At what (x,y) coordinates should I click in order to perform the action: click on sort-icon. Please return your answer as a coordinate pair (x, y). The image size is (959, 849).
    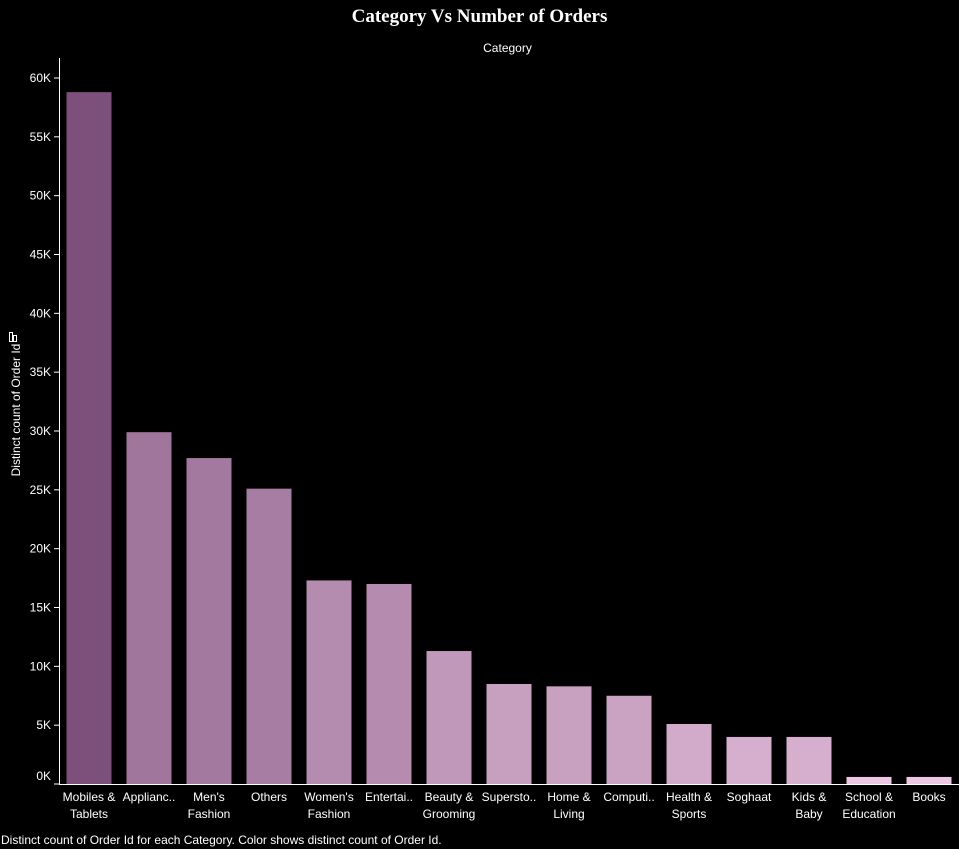
    Looking at the image, I should click on (14, 337).